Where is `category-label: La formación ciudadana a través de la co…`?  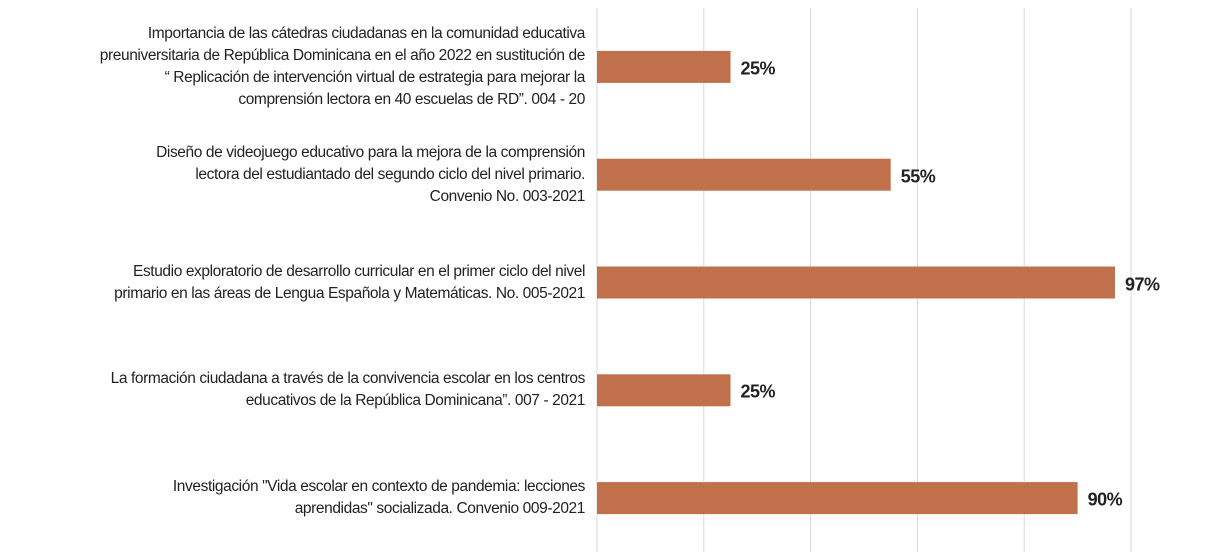
category-label: La formación ciudadana a través de la co… is located at coordinates (348, 390).